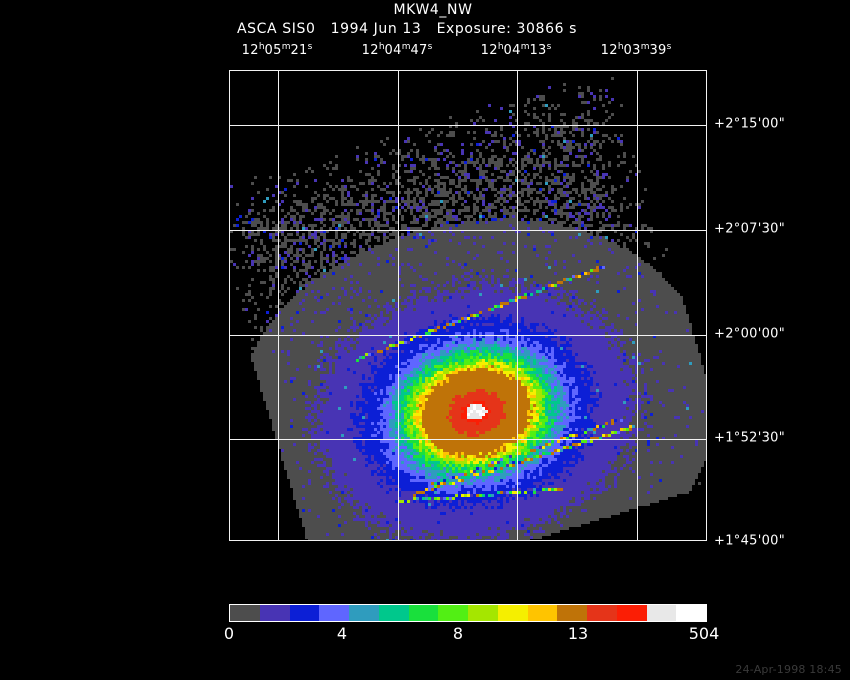 The image size is (850, 680). I want to click on colorbar, so click(468, 613).